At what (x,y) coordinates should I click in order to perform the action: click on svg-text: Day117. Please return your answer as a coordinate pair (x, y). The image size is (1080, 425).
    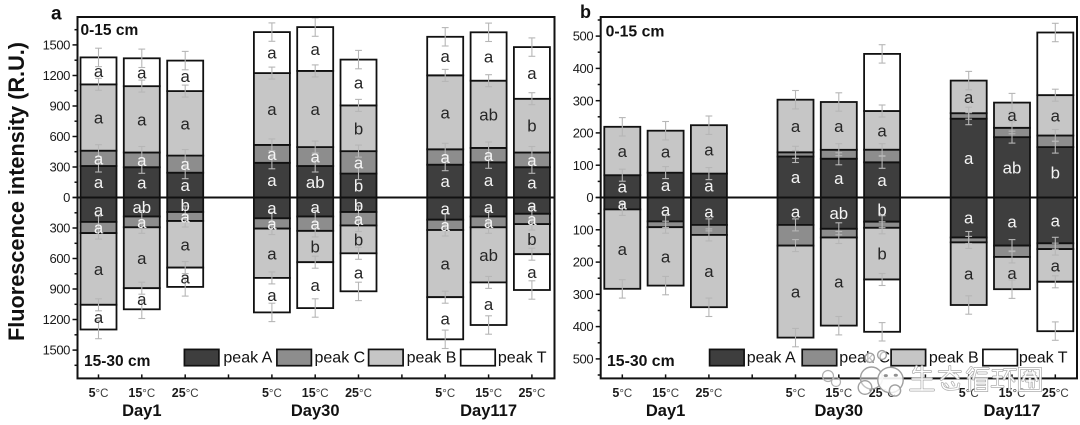
    Looking at the image, I should click on (1012, 411).